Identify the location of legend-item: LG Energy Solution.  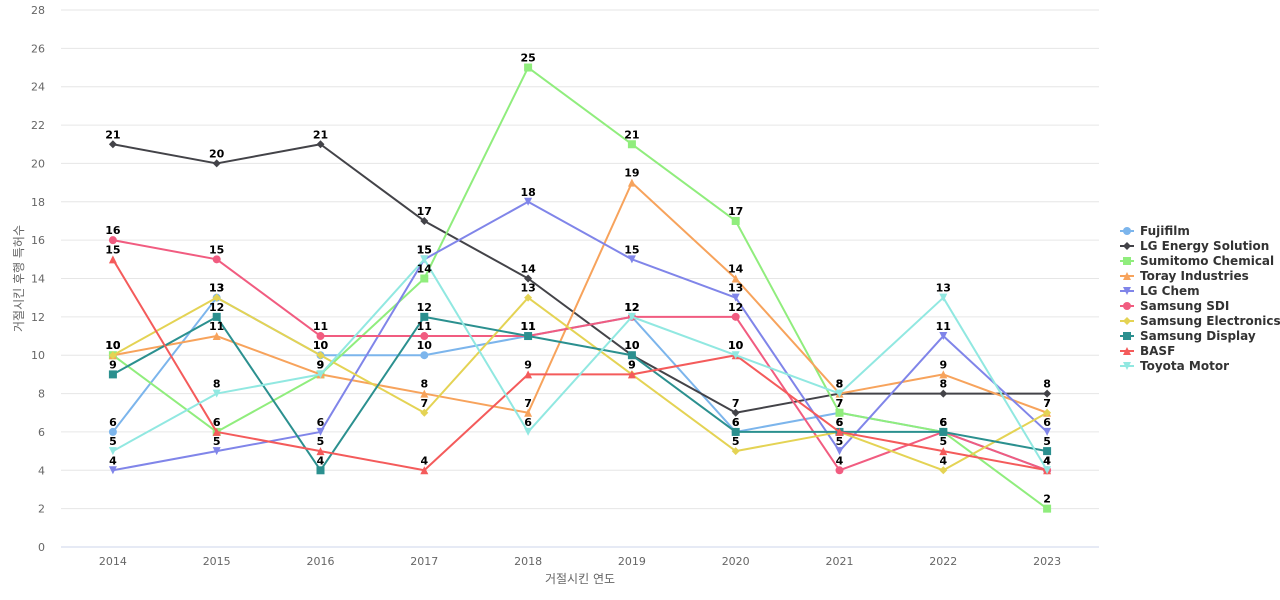
(1194, 246).